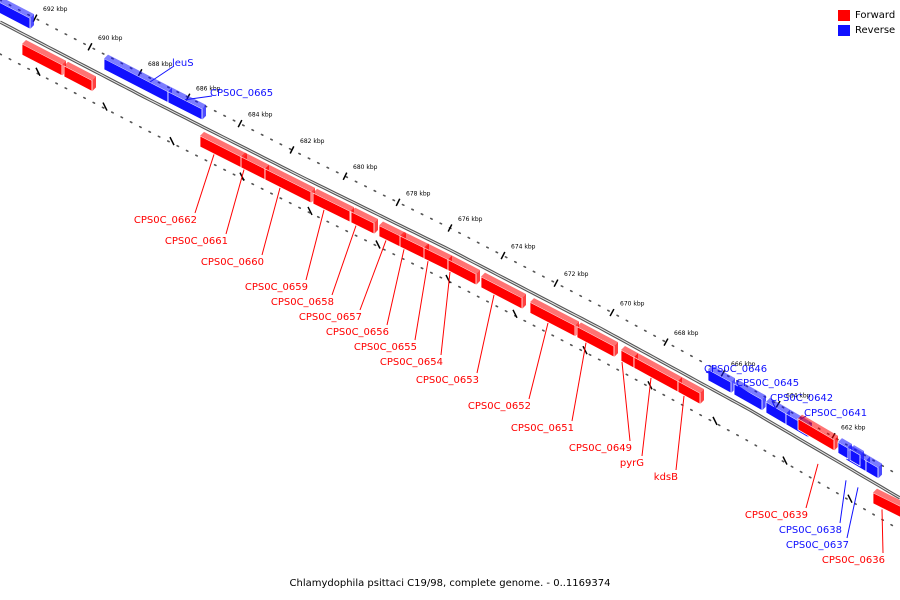  What do you see at coordinates (302, 302) in the screenshot?
I see `gene-label: CPS0C_0658` at bounding box center [302, 302].